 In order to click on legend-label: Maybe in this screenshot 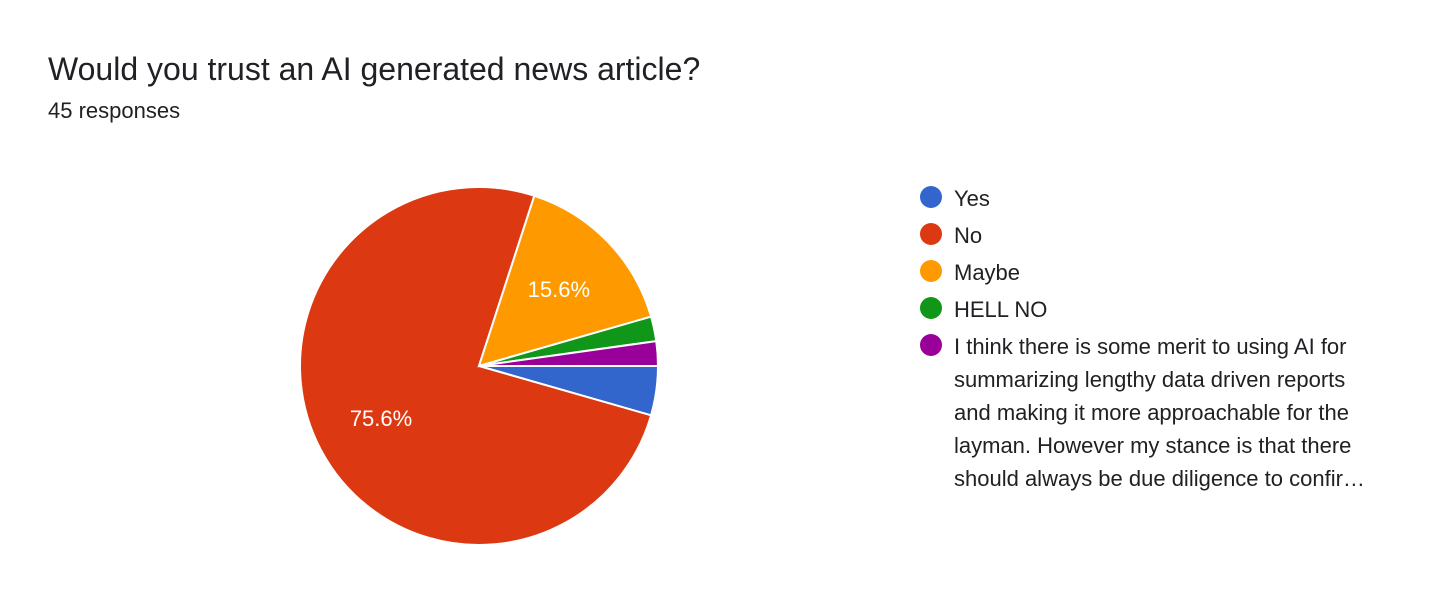, I will do `click(987, 272)`.